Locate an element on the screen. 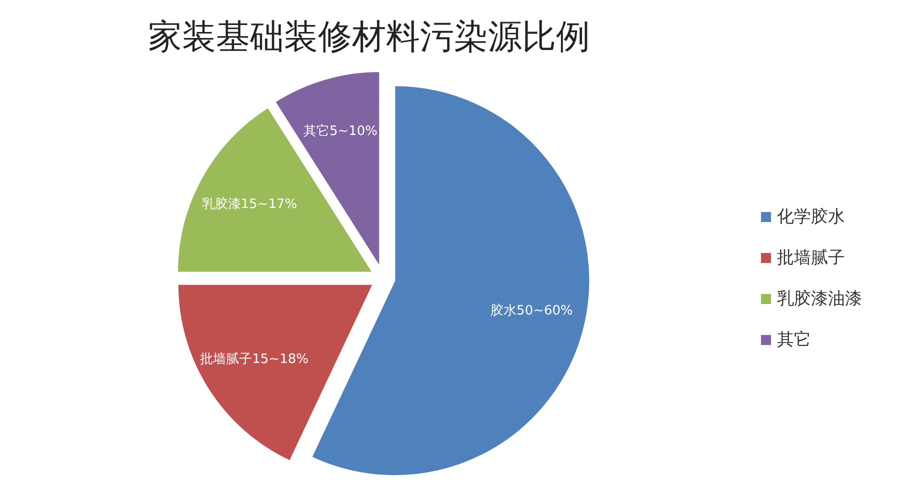  legend-label: 乳胶漆油漆 is located at coordinates (819, 299).